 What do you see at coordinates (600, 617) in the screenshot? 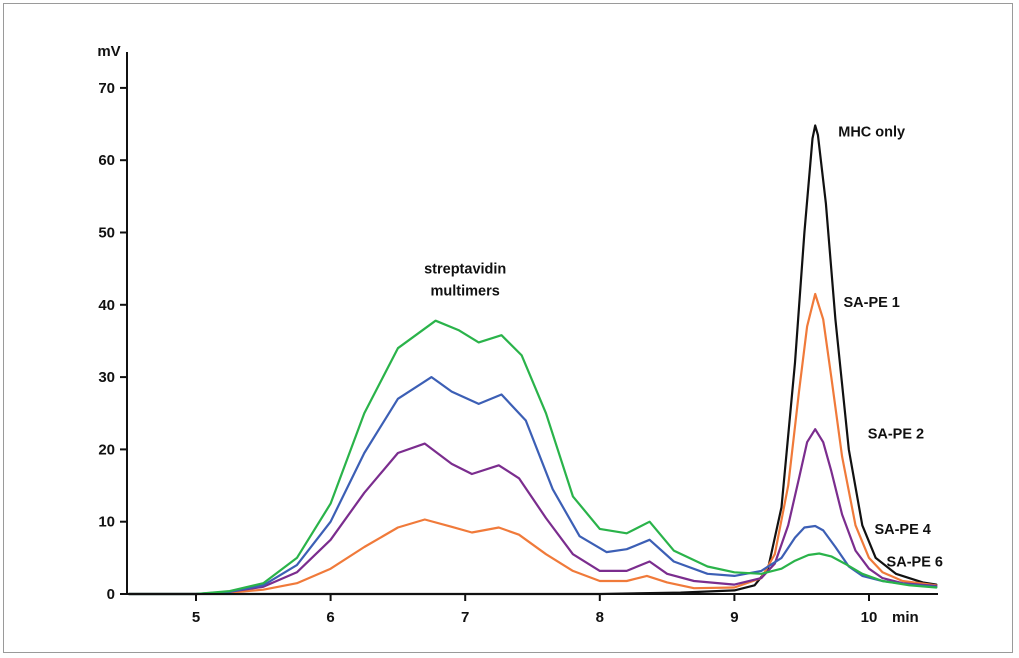
I see `x-tick-label: 8` at bounding box center [600, 617].